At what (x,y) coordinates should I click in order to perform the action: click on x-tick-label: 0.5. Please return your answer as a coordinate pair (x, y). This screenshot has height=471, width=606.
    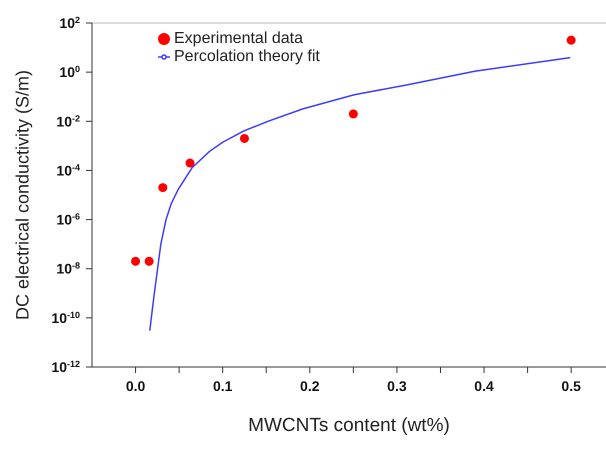
    Looking at the image, I should click on (571, 386).